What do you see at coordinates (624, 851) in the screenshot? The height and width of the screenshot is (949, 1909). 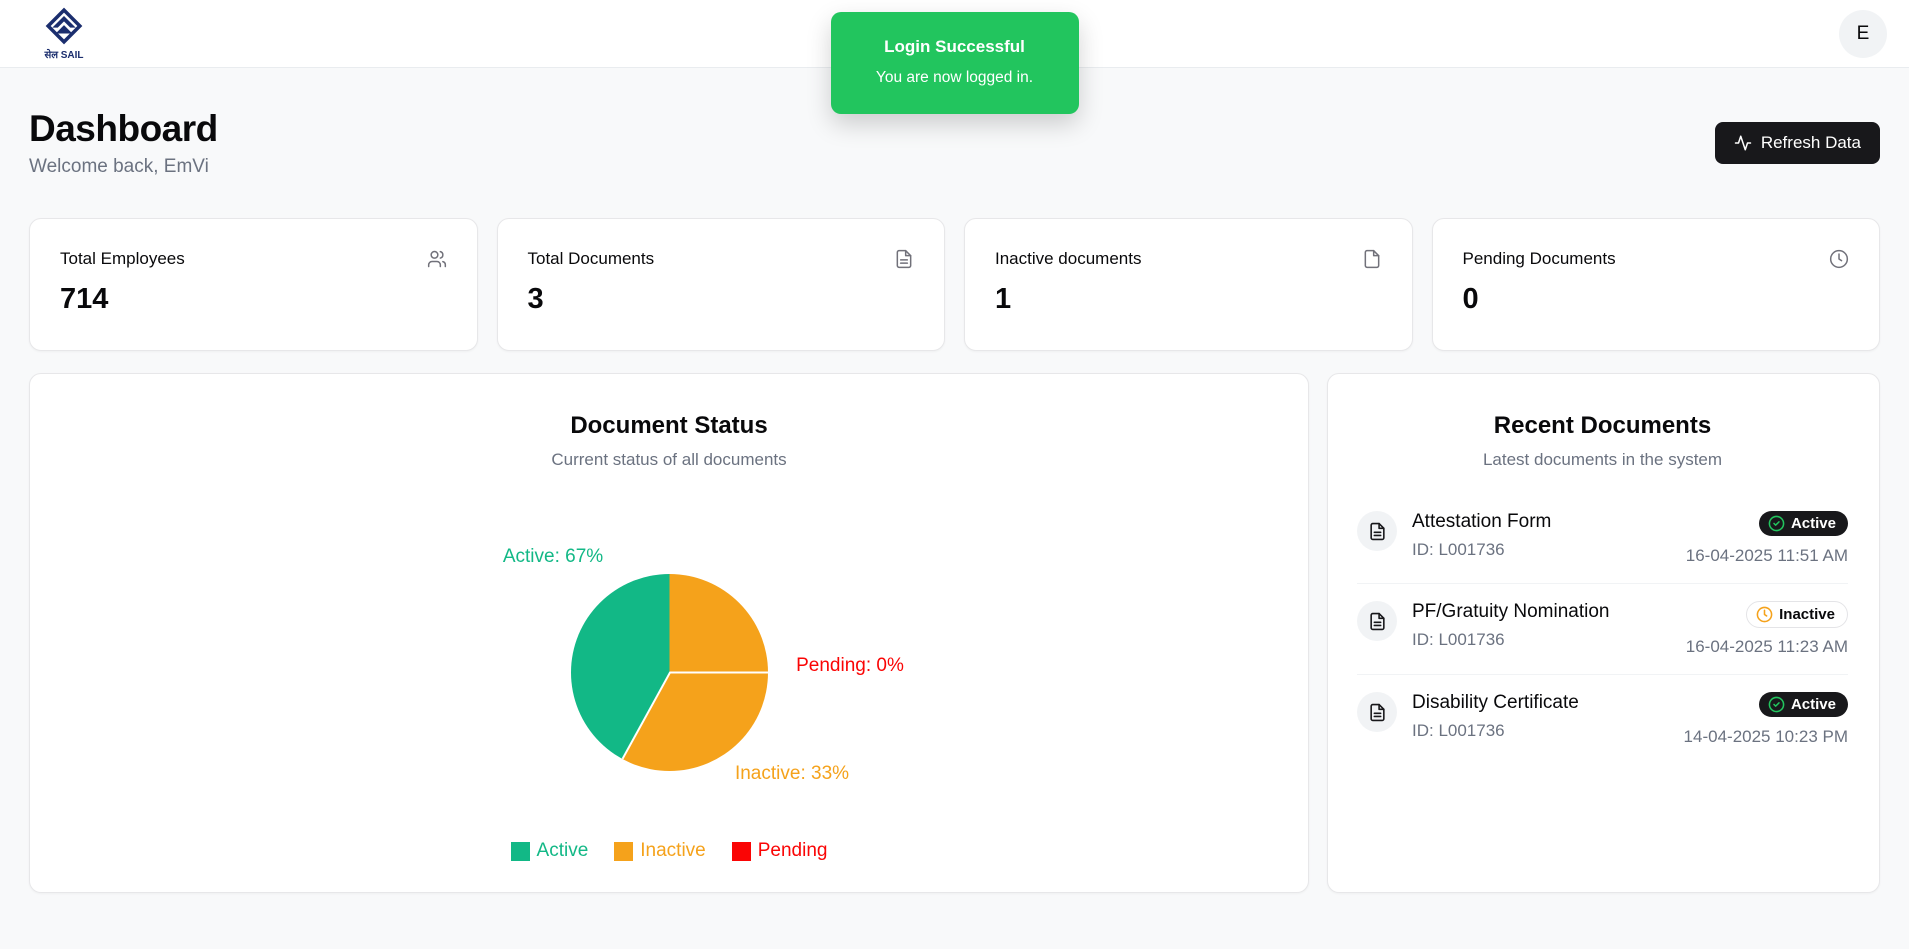 I see `legend-swatch-inactive` at bounding box center [624, 851].